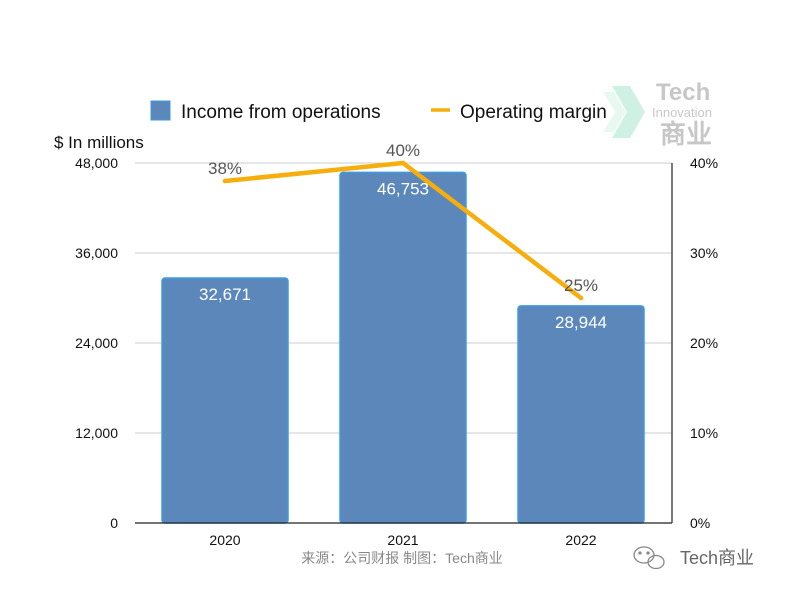 The image size is (788, 597). Describe the element at coordinates (700, 523) in the screenshot. I see `y2-tick-label: 0%` at that location.